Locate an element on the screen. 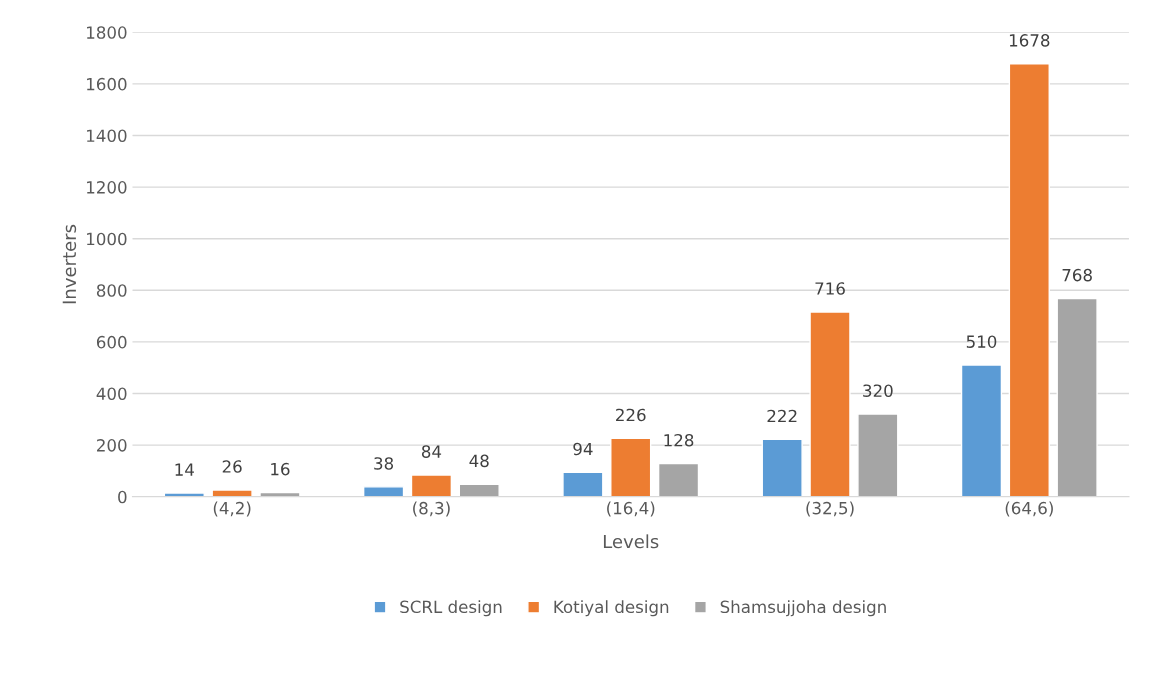 This screenshot has height=673, width=1152. data-label: 320 is located at coordinates (878, 390).